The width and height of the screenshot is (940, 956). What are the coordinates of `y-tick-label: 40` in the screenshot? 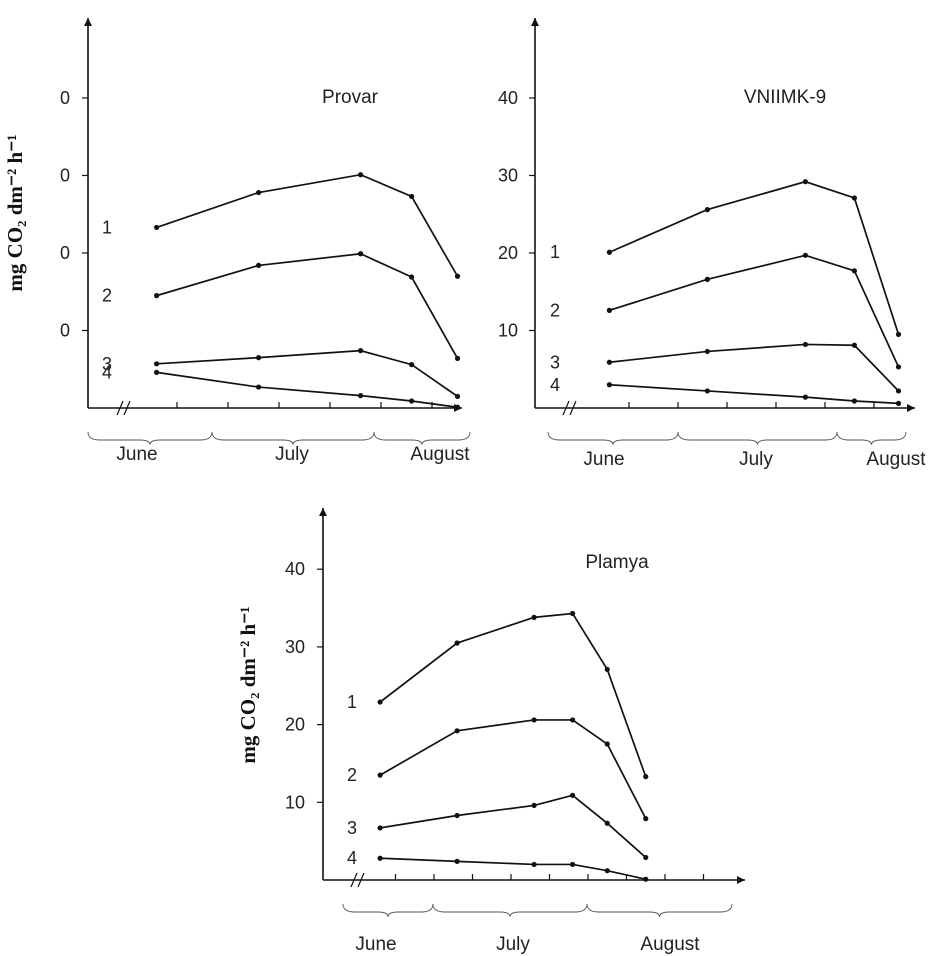 It's located at (295, 569).